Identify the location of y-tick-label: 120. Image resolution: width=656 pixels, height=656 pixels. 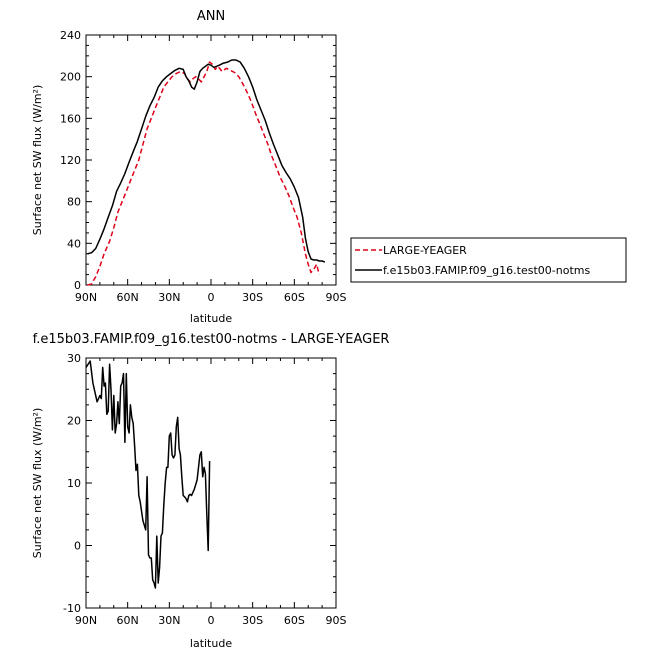
(70, 160).